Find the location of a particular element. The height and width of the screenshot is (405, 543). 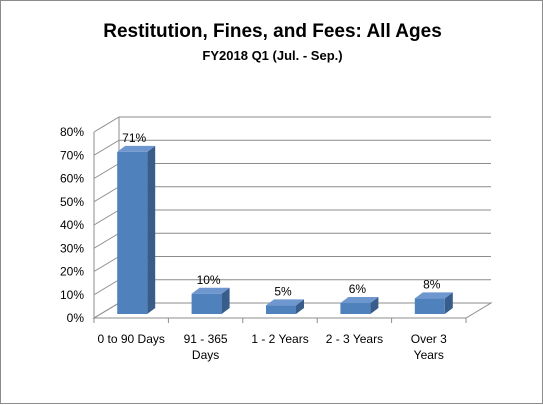

y-tick-label: 60% is located at coordinates (72, 179).